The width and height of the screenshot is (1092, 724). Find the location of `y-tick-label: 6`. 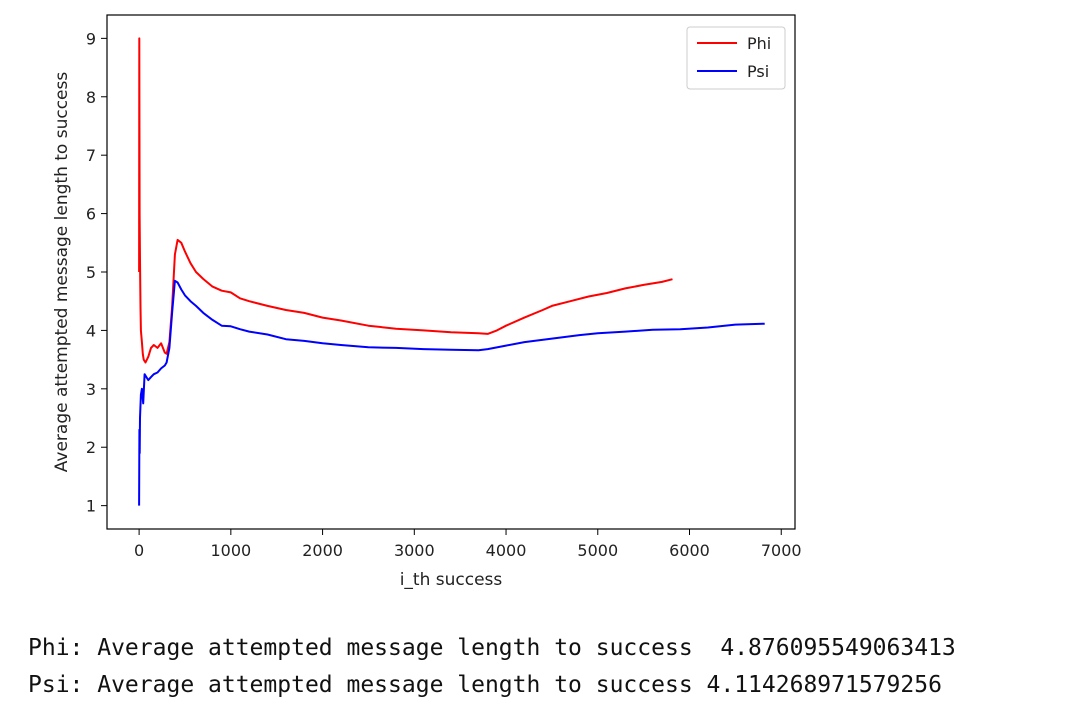

y-tick-label: 6 is located at coordinates (91, 214).